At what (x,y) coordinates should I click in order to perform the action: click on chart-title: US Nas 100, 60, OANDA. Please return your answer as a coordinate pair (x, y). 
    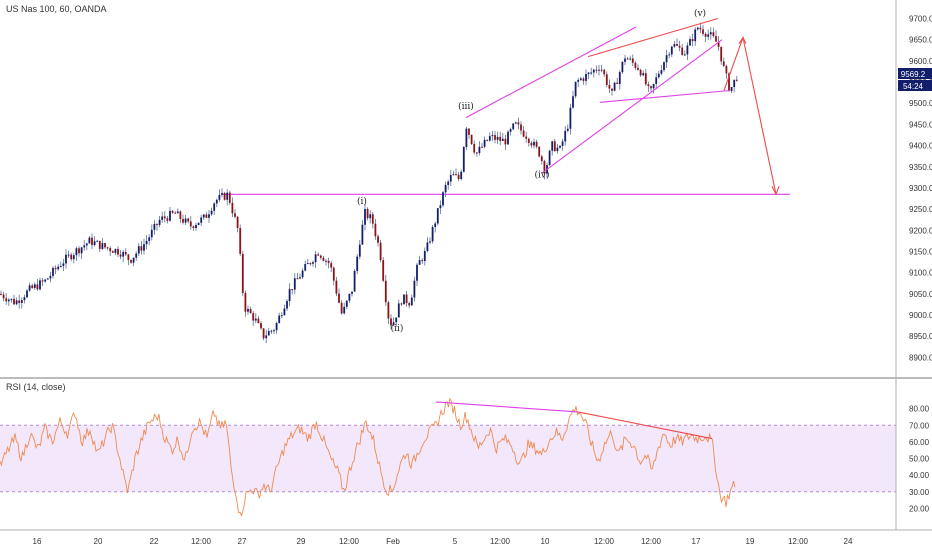
    Looking at the image, I should click on (56, 9).